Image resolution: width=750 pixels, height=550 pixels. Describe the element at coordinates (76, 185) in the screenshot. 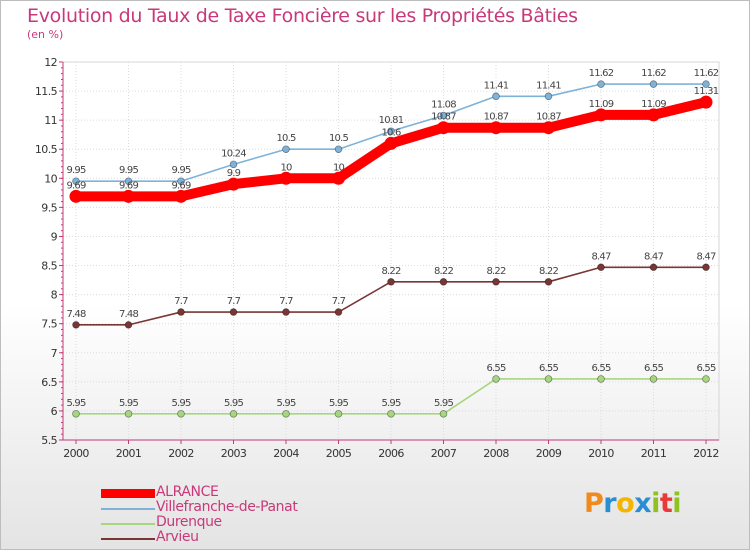

I see `data-label: 9.69` at that location.